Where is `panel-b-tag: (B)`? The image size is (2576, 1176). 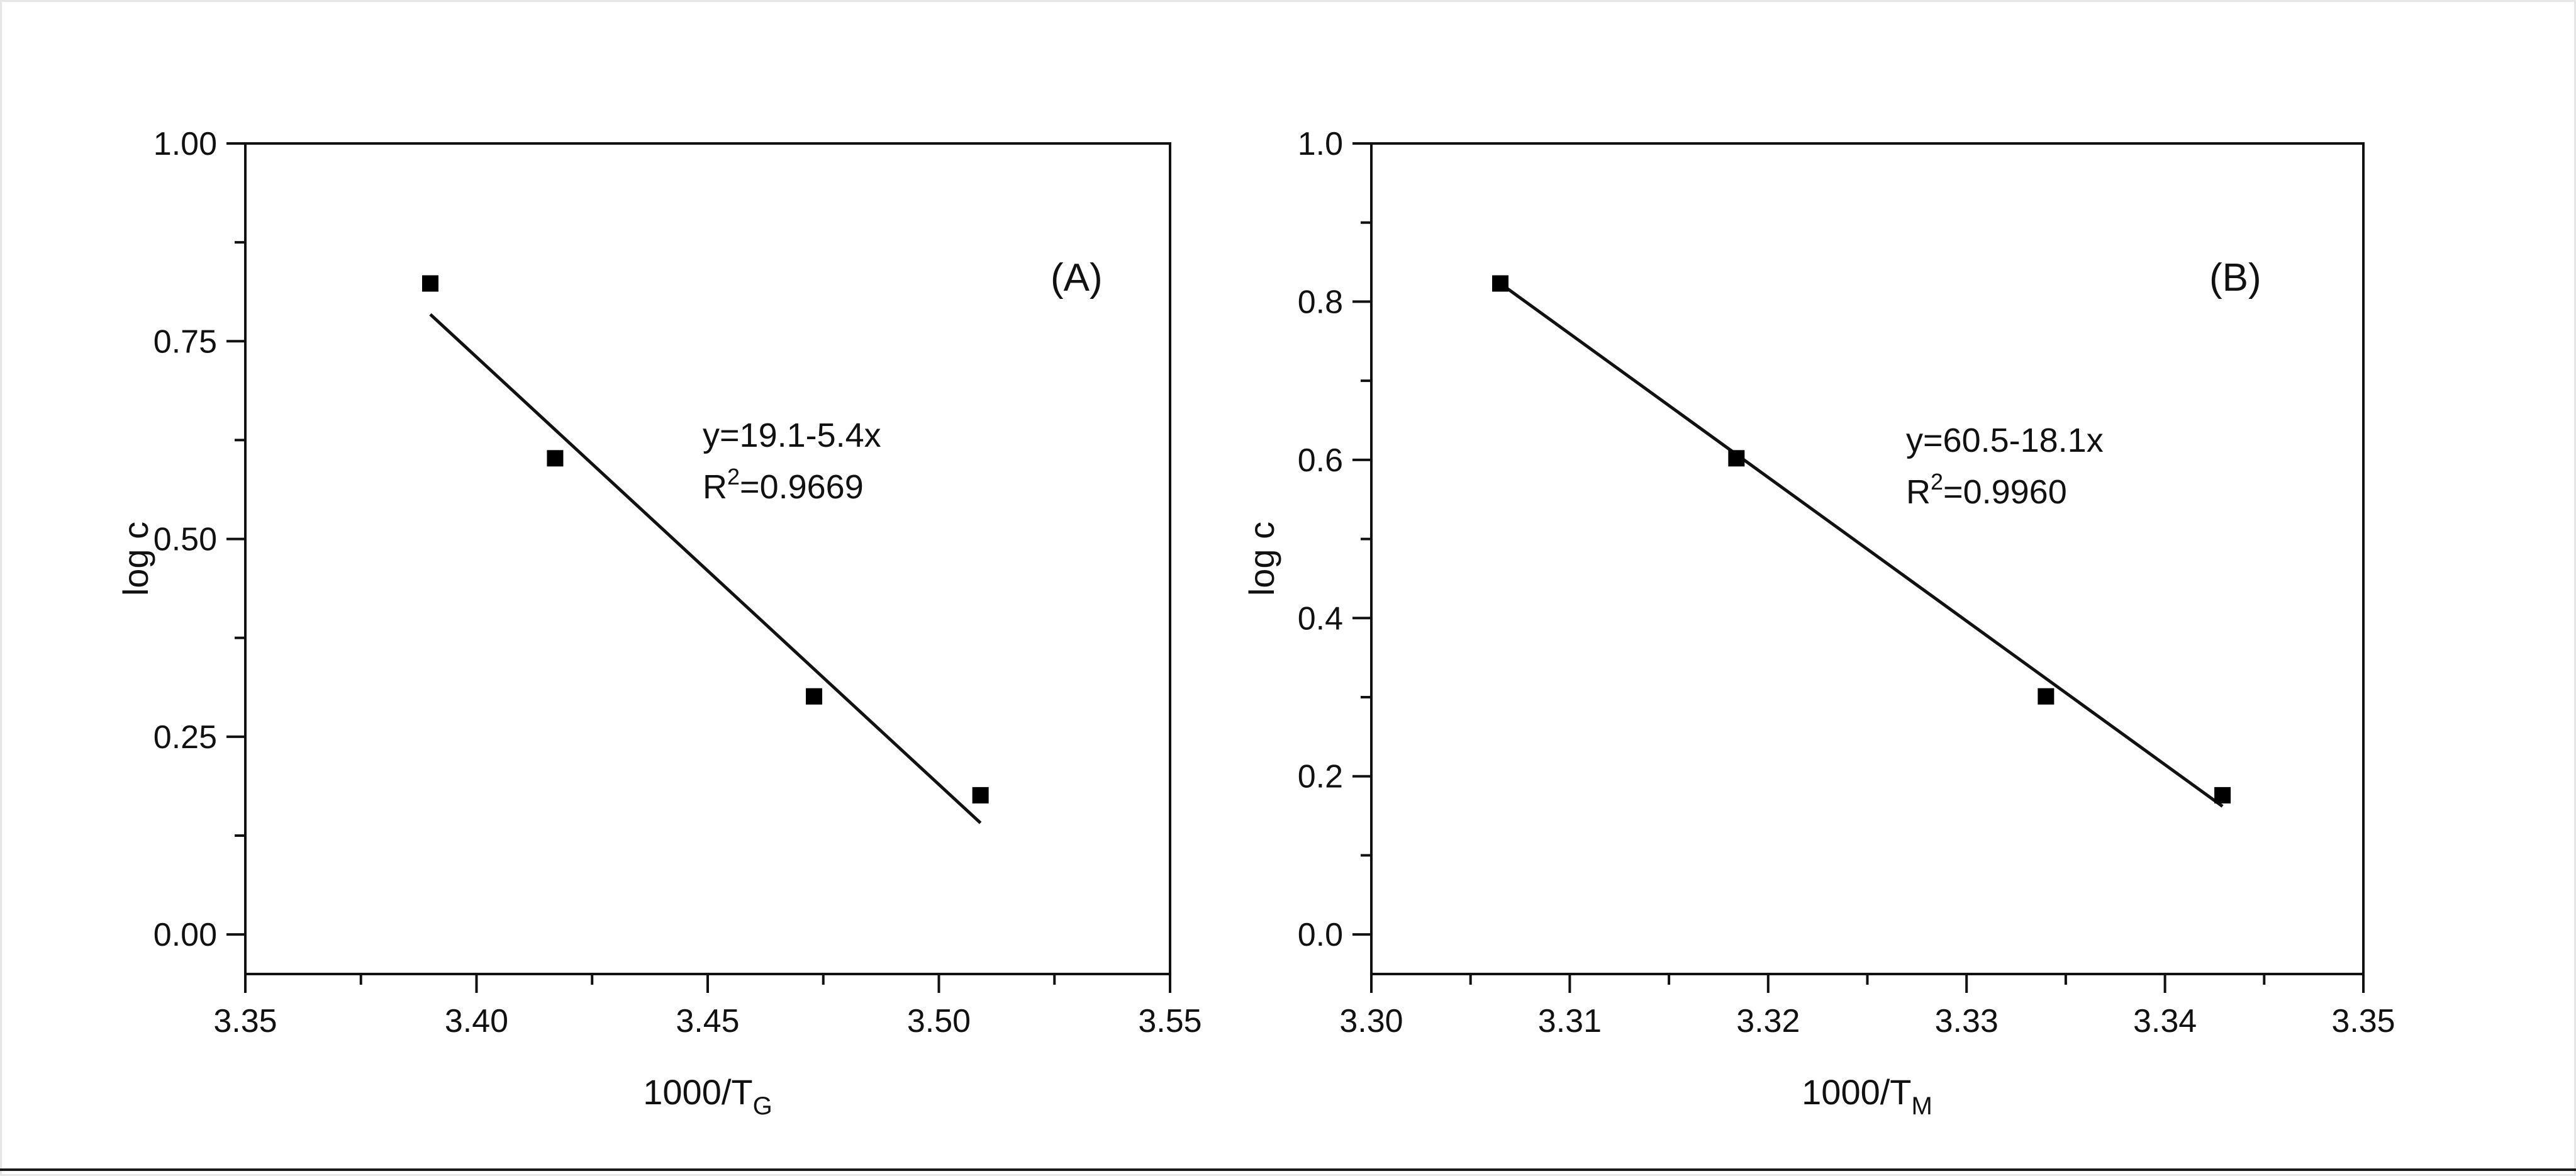 panel-b-tag: (B) is located at coordinates (2235, 278).